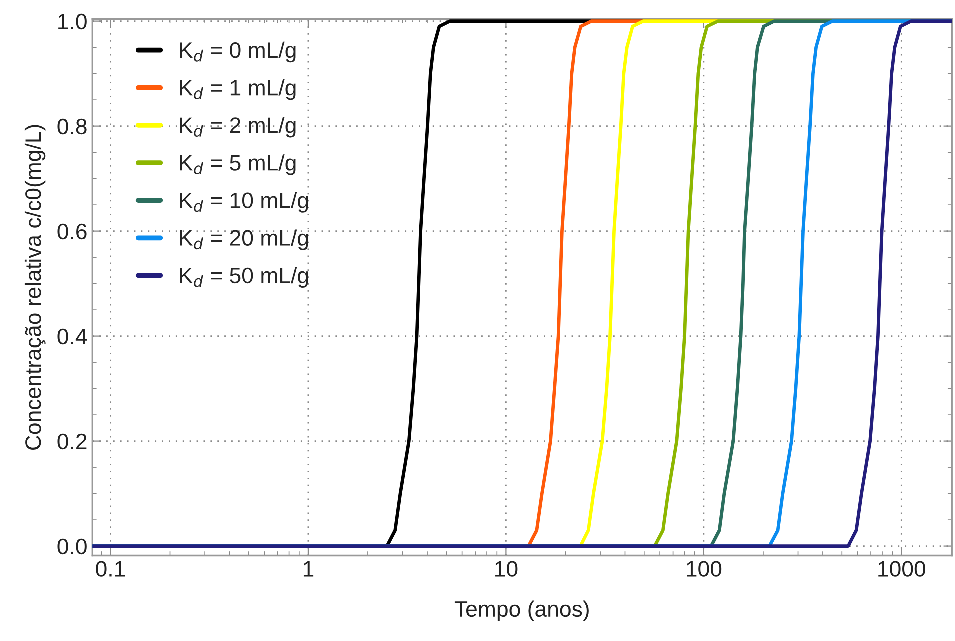 The height and width of the screenshot is (641, 955). What do you see at coordinates (902, 569) in the screenshot?
I see `x-tick-label: 1000` at bounding box center [902, 569].